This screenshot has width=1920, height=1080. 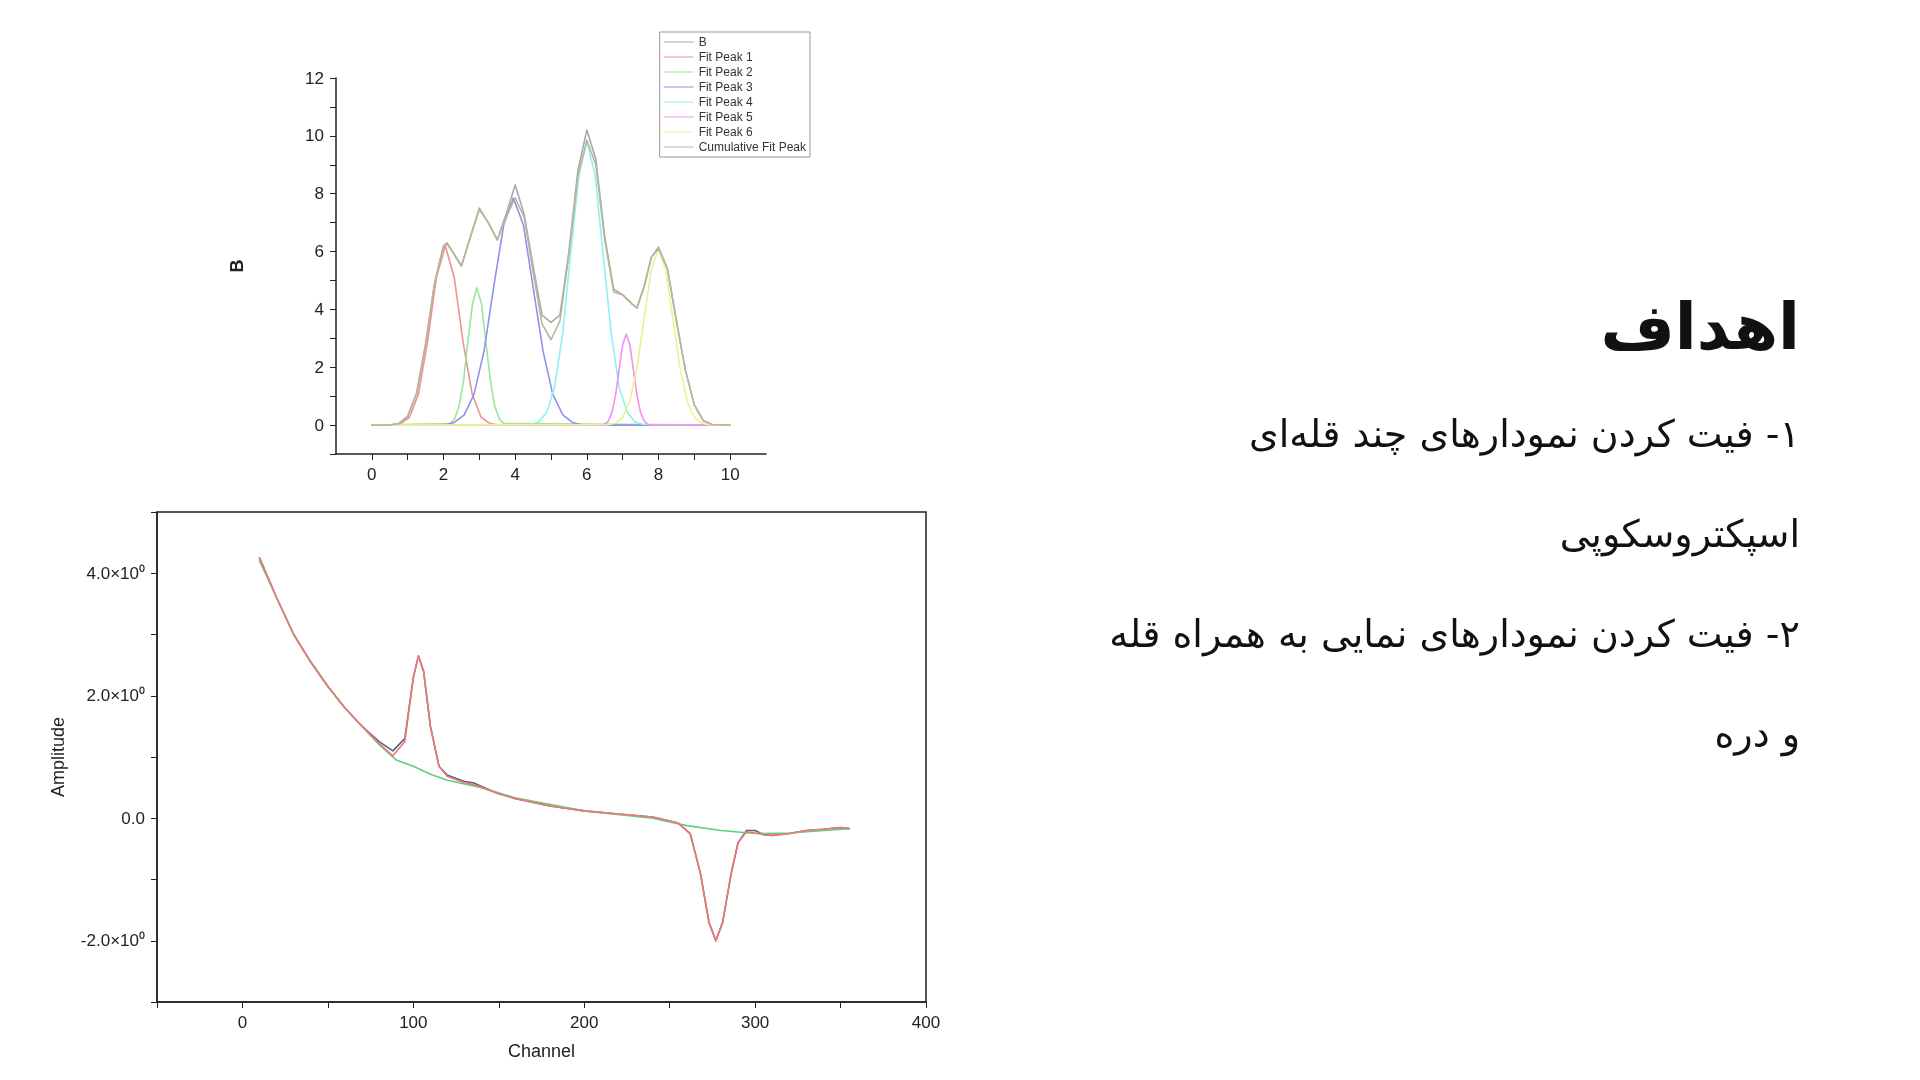 What do you see at coordinates (725, 57) in the screenshot?
I see `legend-label: Fit Peak 1` at bounding box center [725, 57].